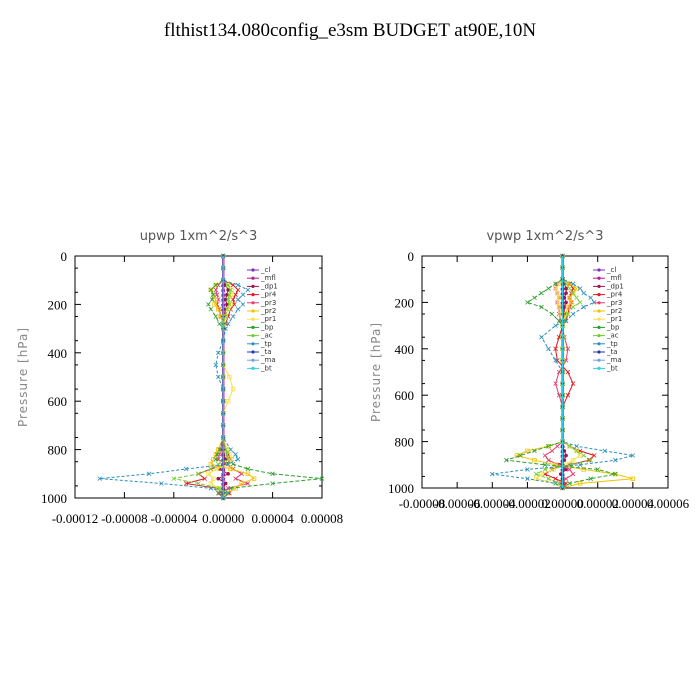  What do you see at coordinates (457, 503) in the screenshot?
I see `x-tick-label: -0.00006` at bounding box center [457, 503].